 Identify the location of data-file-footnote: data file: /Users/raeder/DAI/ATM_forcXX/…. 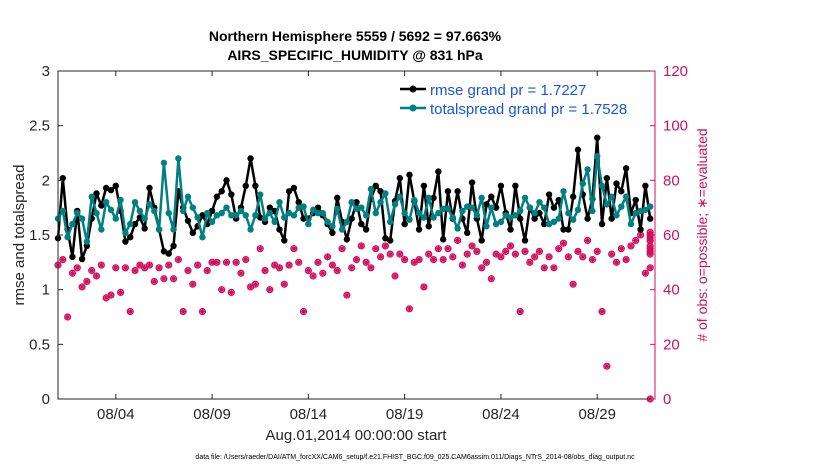
(415, 457).